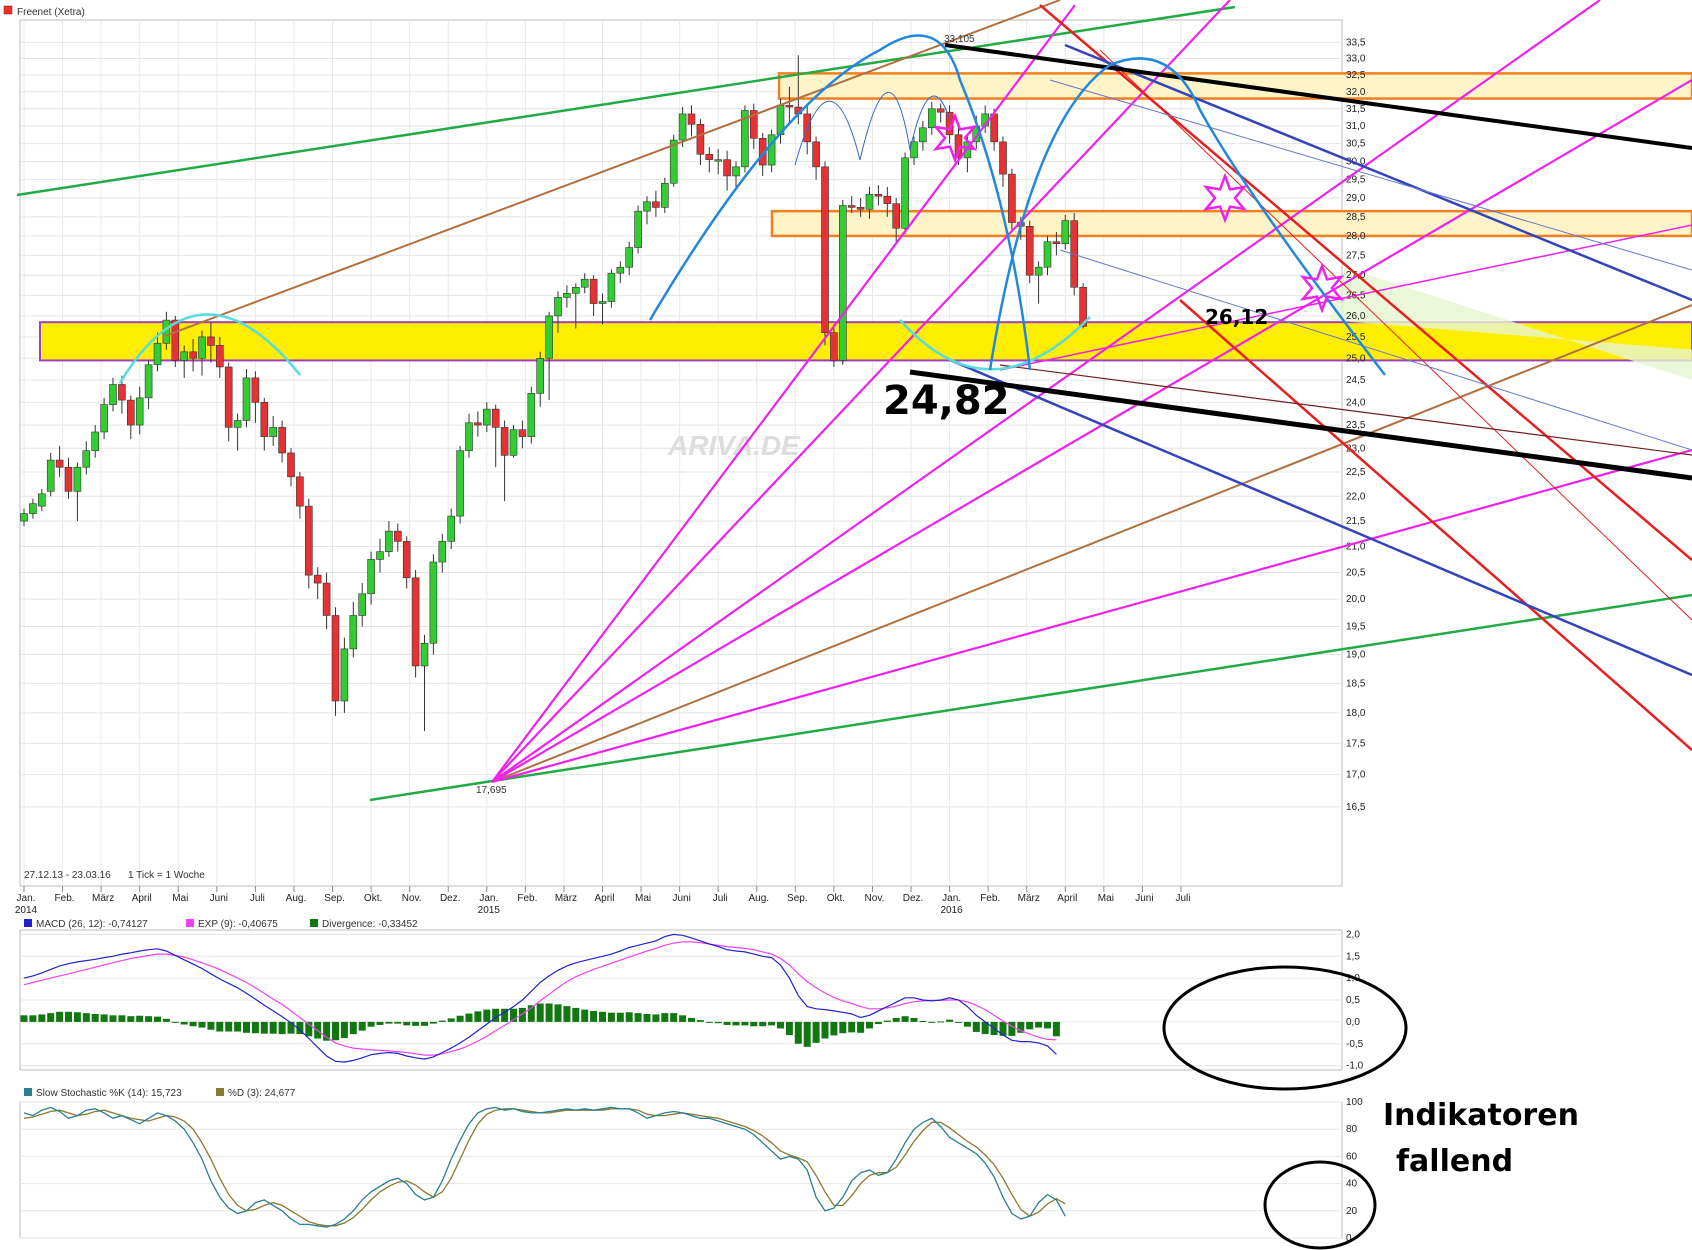 The width and height of the screenshot is (1692, 1250). I want to click on legend-macd: MACD (26, 12): -0,74127, so click(92, 924).